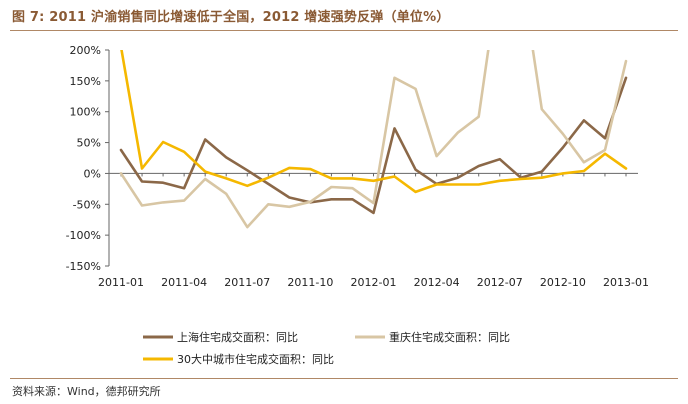  Describe the element at coordinates (437, 282) in the screenshot. I see `x-tick-label: 2012-04` at that location.